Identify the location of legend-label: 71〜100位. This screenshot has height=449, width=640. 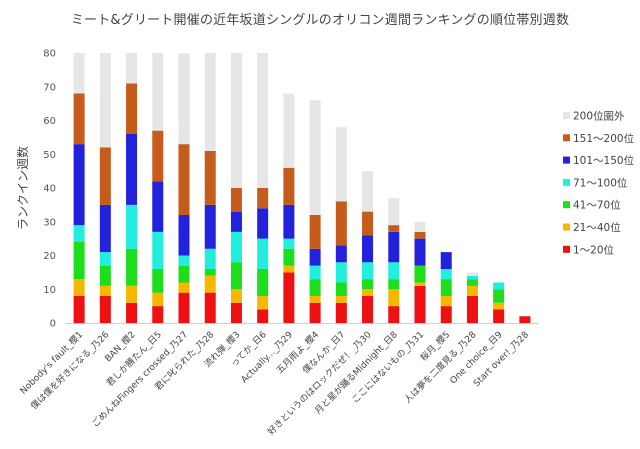
(600, 182).